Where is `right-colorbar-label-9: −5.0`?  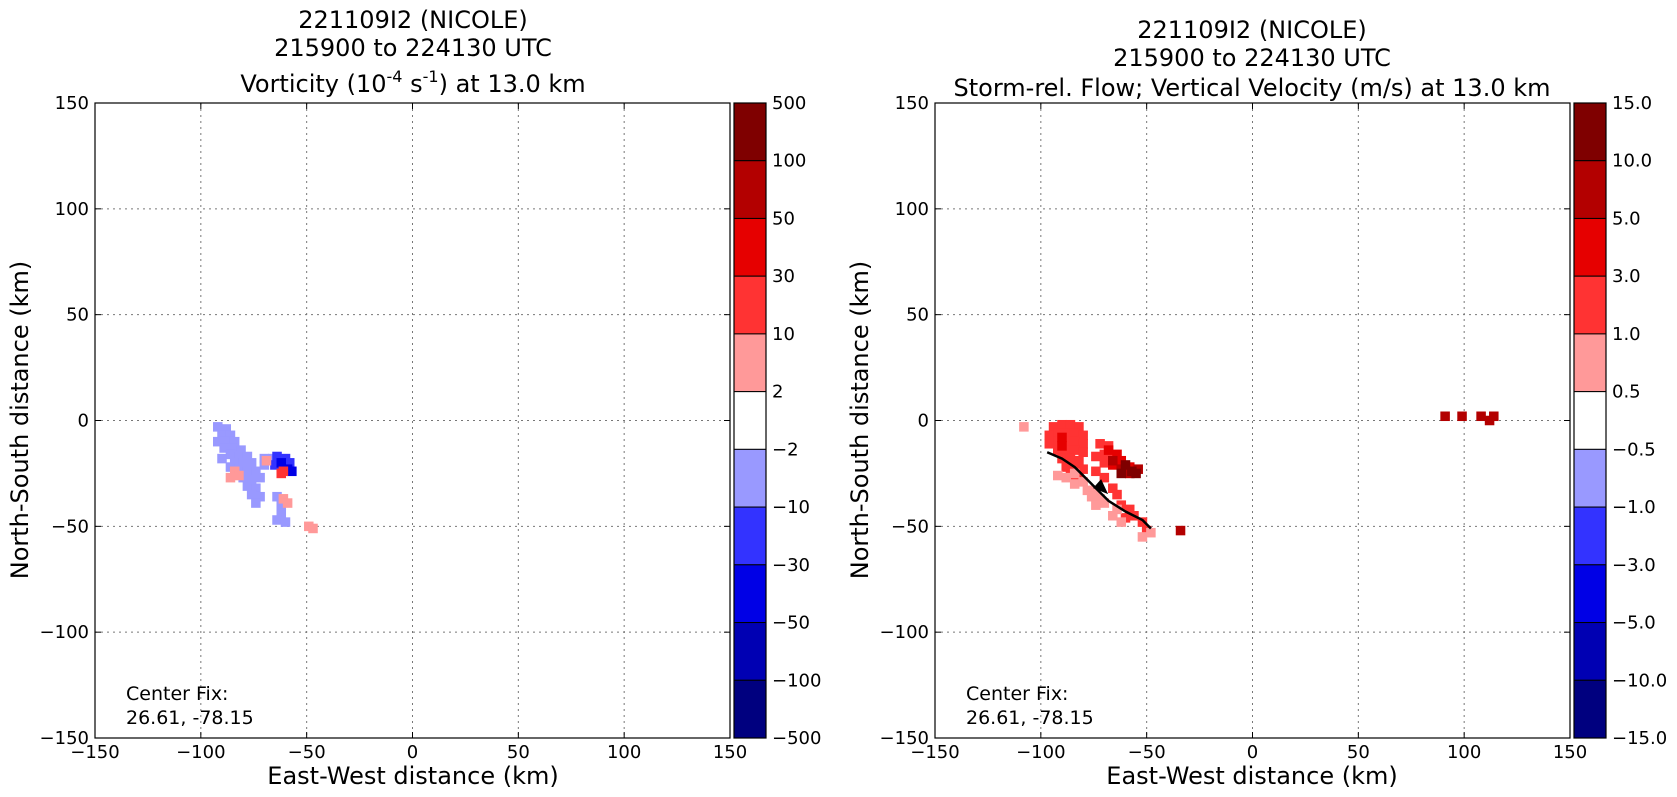
right-colorbar-label-9: −5.0 is located at coordinates (1634, 623).